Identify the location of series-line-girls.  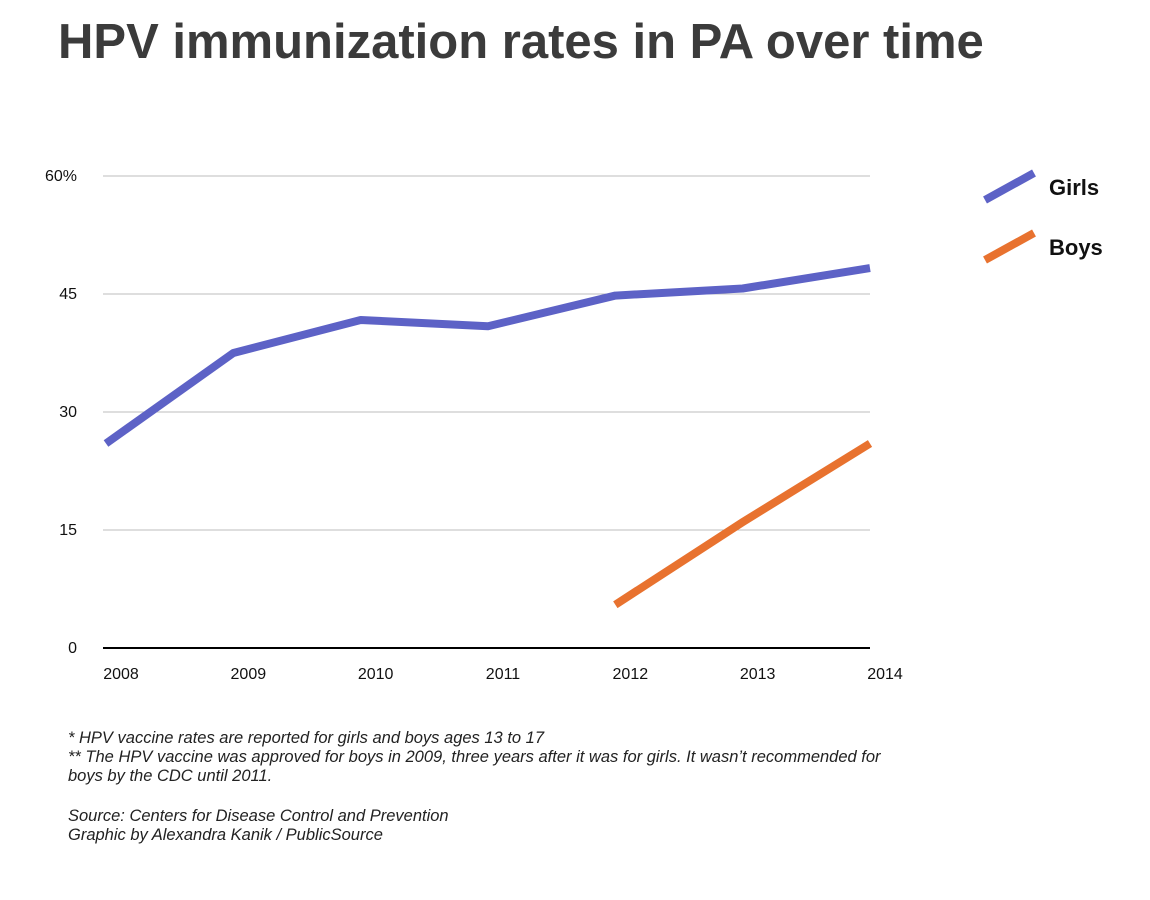
(487, 355).